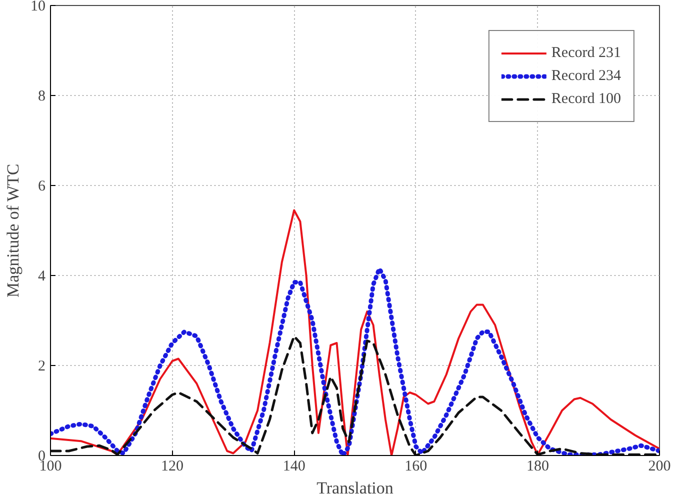  Describe the element at coordinates (172, 466) in the screenshot. I see `x-tick-label: 120` at that location.